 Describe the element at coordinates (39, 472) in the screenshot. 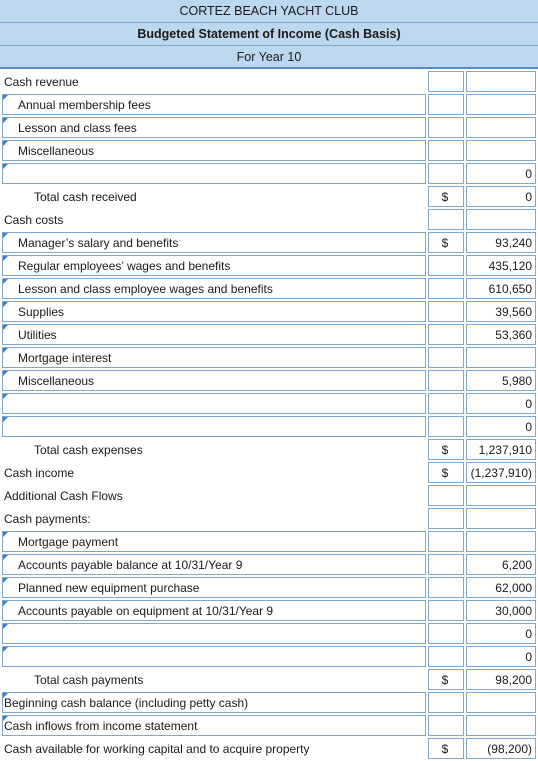

I see `row-label: Cash income` at that location.